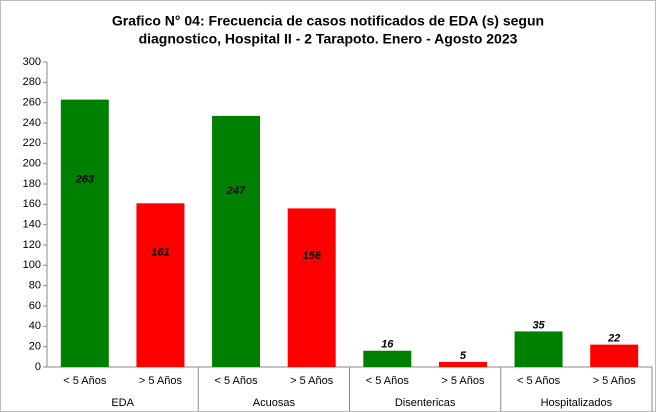  Describe the element at coordinates (32, 265) in the screenshot. I see `y-tick-label: 100` at that location.